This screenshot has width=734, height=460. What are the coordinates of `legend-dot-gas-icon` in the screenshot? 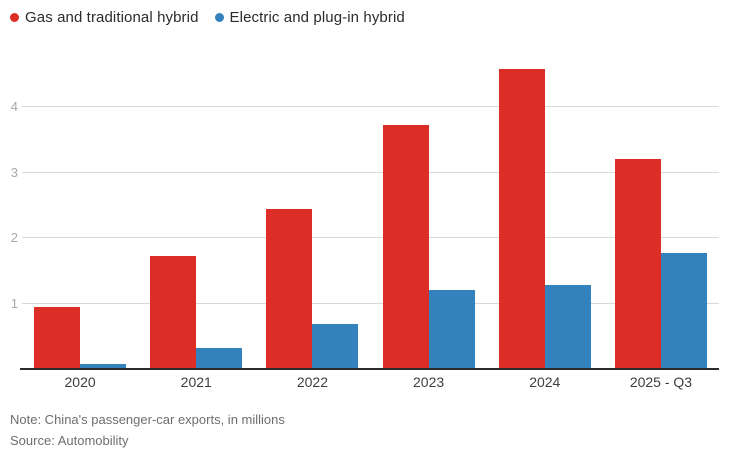 It's located at (14, 17).